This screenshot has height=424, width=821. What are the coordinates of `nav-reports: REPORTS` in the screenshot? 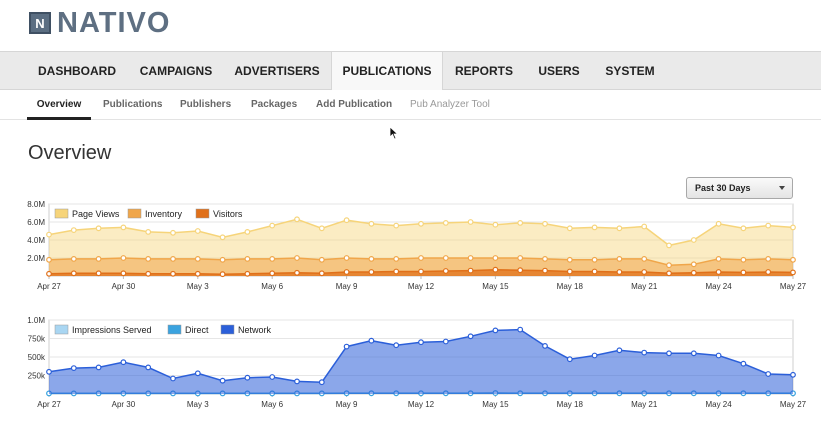 It's located at (483, 71).